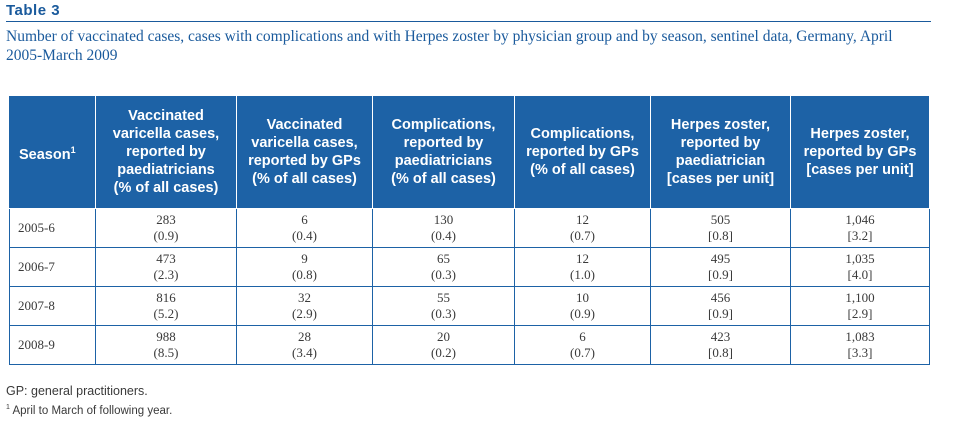 This screenshot has height=424, width=956. I want to click on value-cell: 988 (8.5), so click(166, 345).